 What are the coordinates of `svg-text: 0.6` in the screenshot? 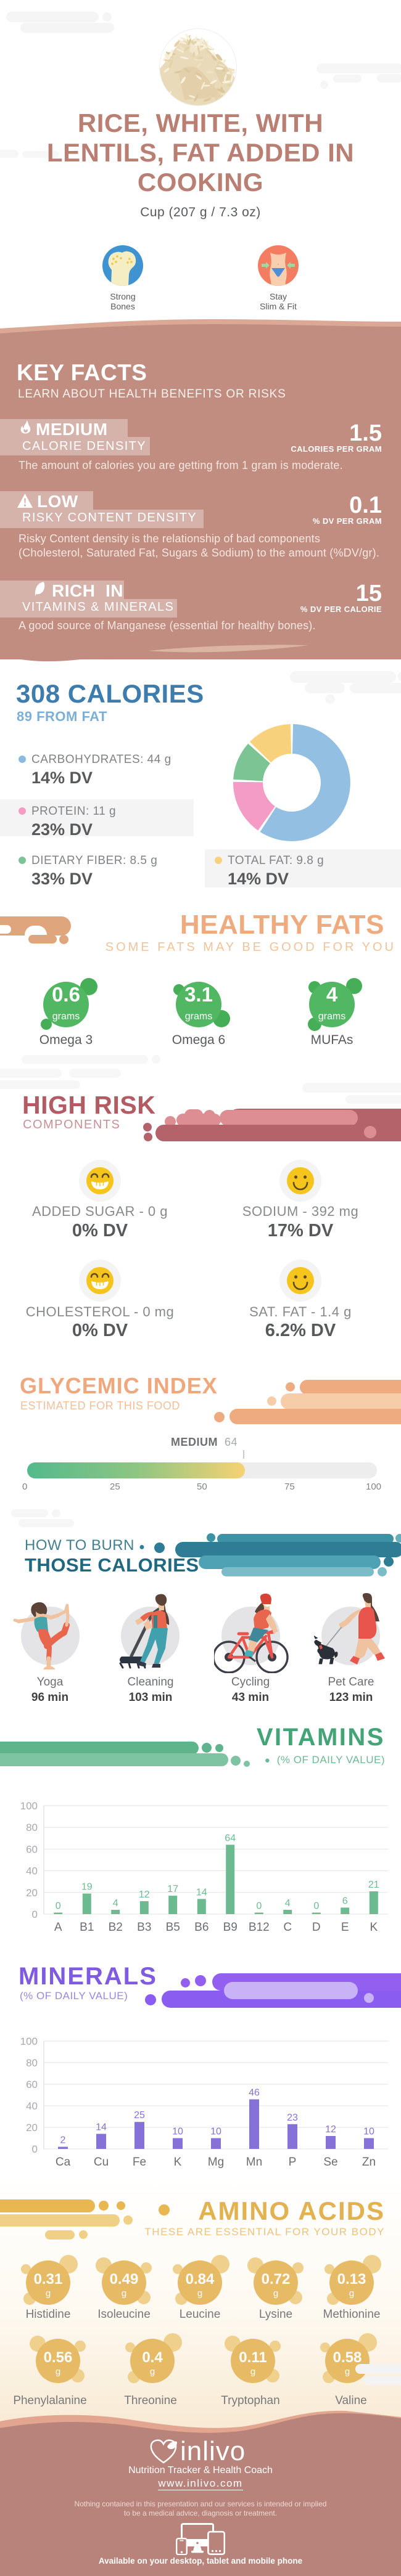 It's located at (66, 994).